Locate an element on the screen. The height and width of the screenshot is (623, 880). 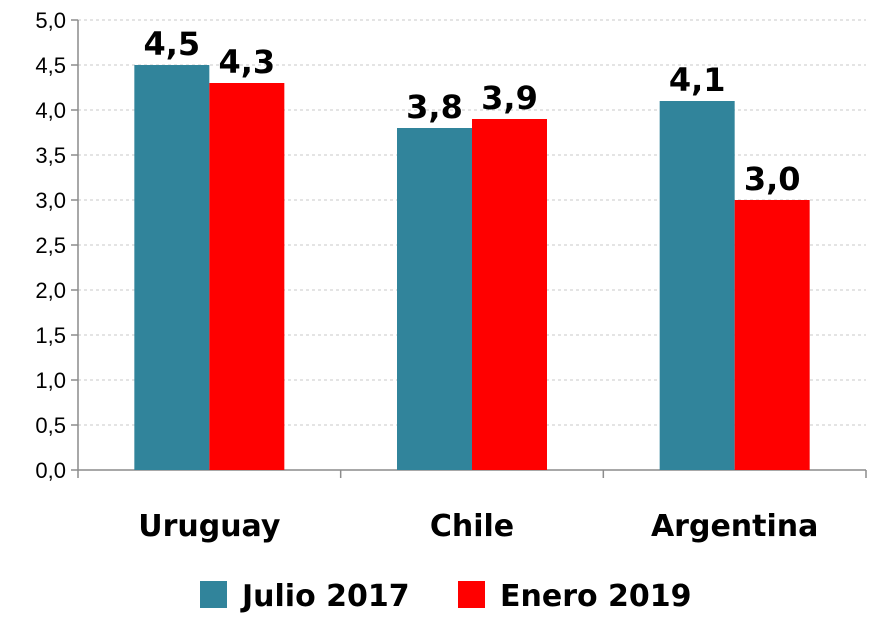
y-tick-label: 4,5 is located at coordinates (50, 65).